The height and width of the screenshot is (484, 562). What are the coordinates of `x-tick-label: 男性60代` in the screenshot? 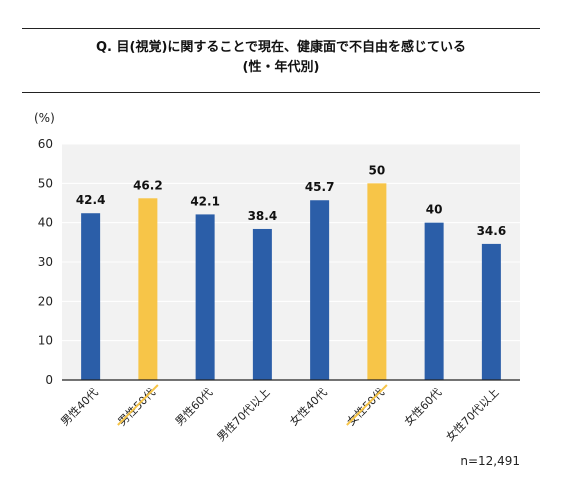 It's located at (193, 406).